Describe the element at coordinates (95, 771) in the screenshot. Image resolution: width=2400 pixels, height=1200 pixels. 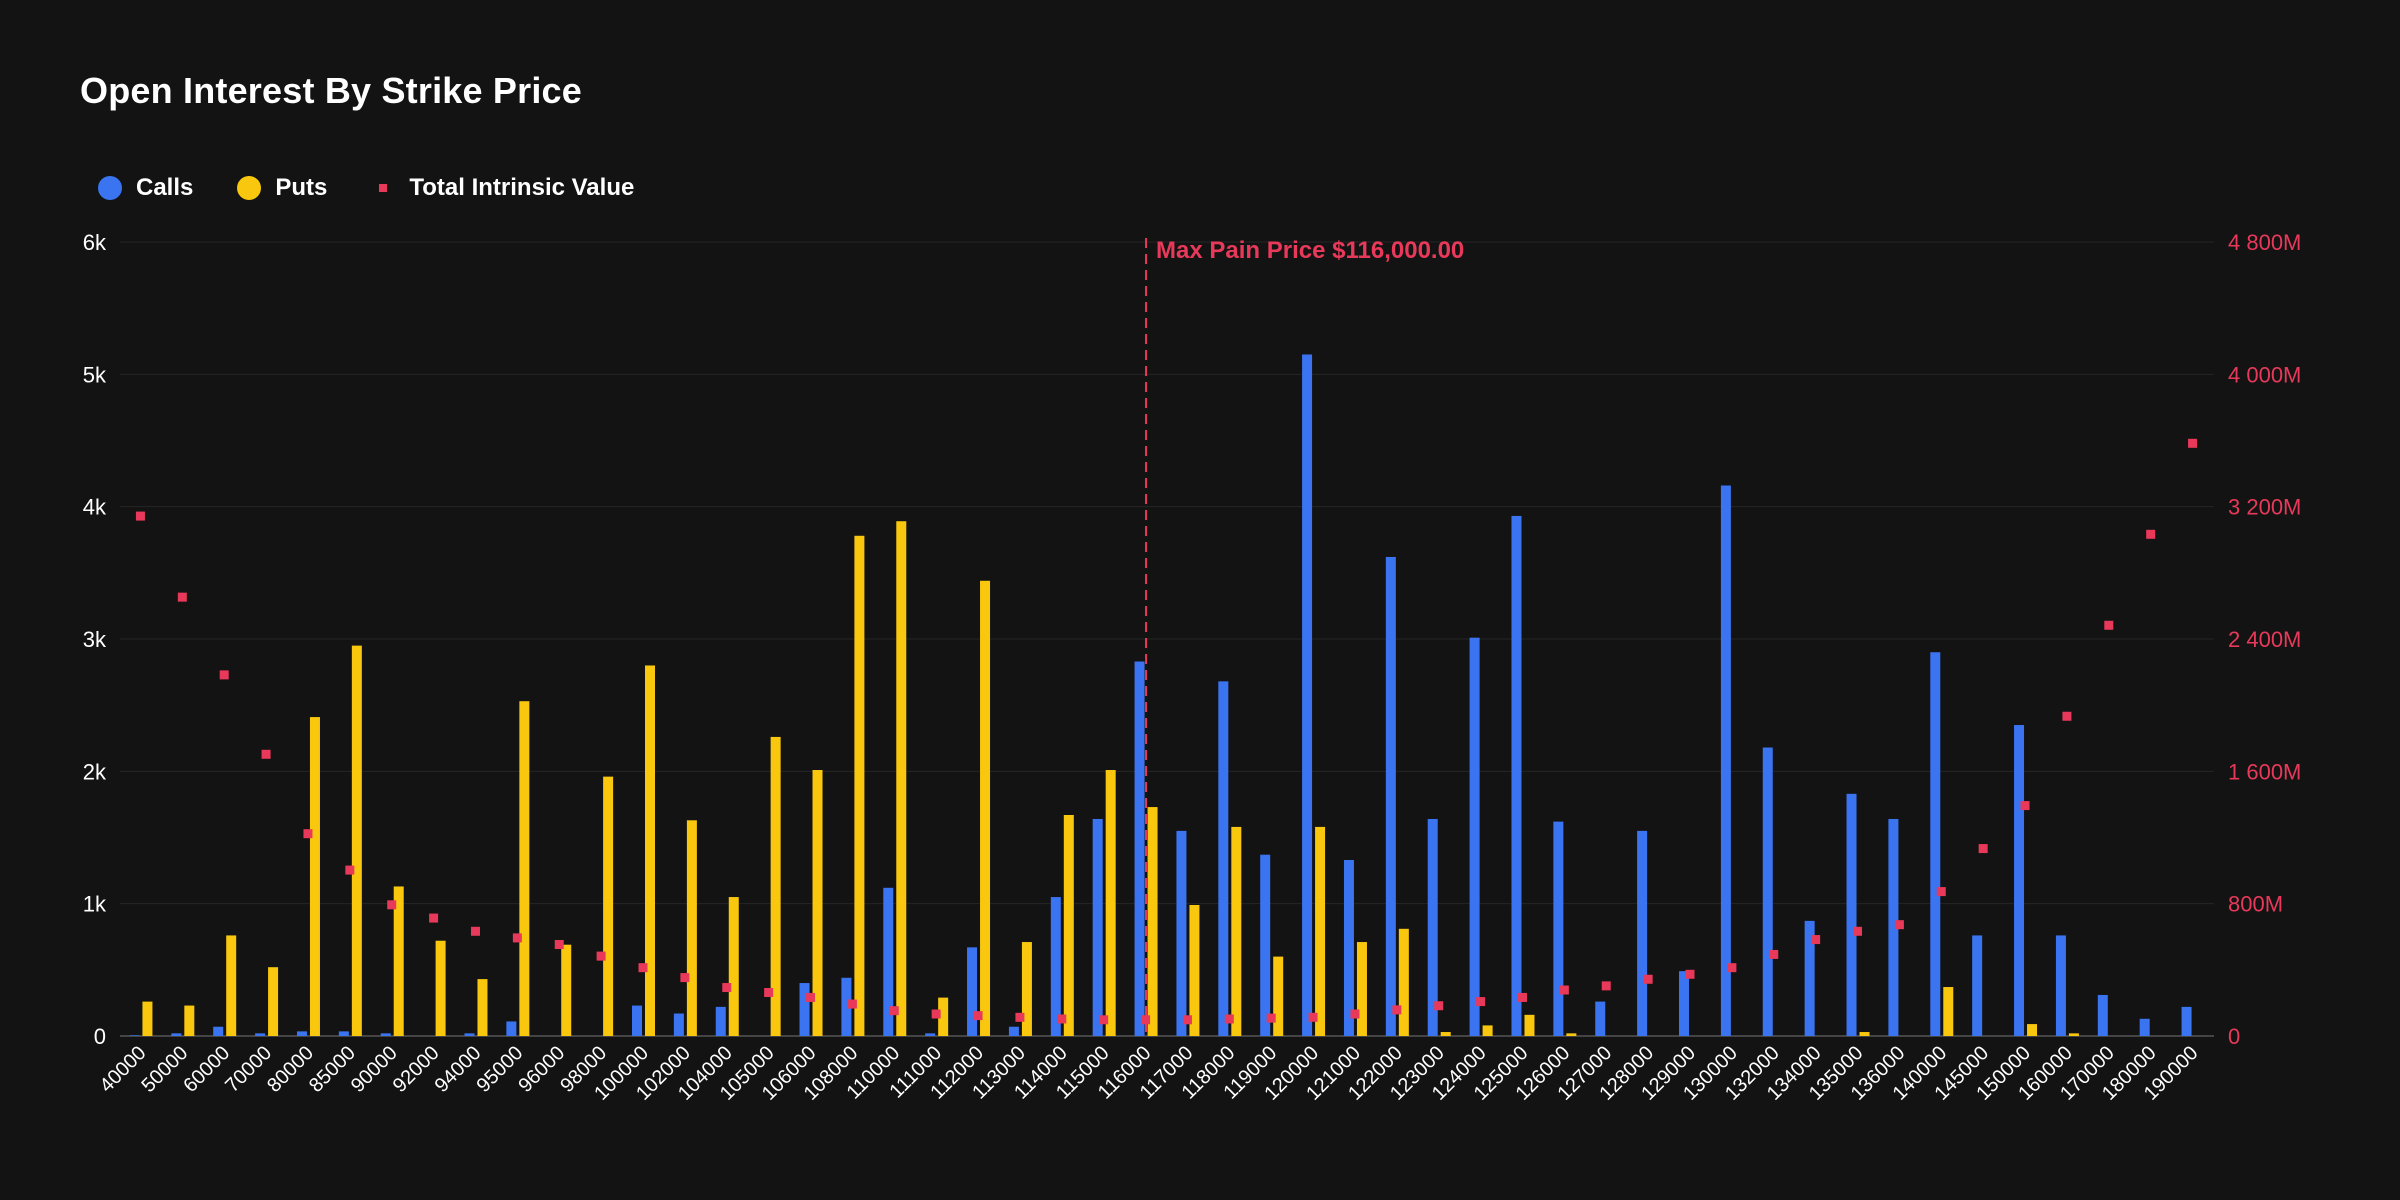
I see `y-tick-label-left: 2k` at that location.